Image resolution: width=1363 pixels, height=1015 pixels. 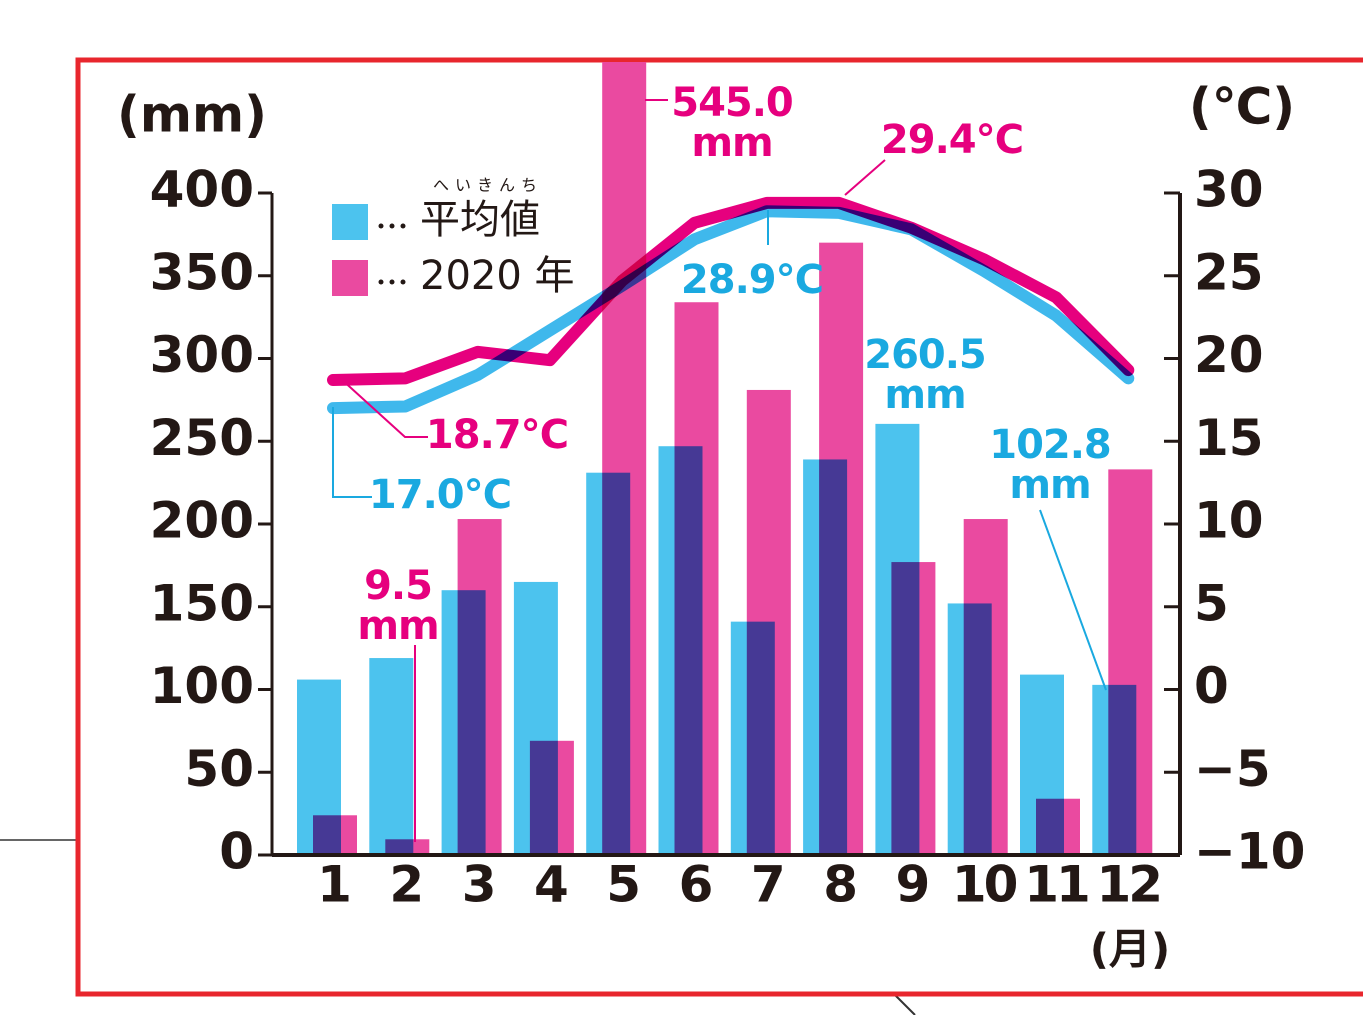 I want to click on y-tick-label: 100, so click(x=202, y=686).